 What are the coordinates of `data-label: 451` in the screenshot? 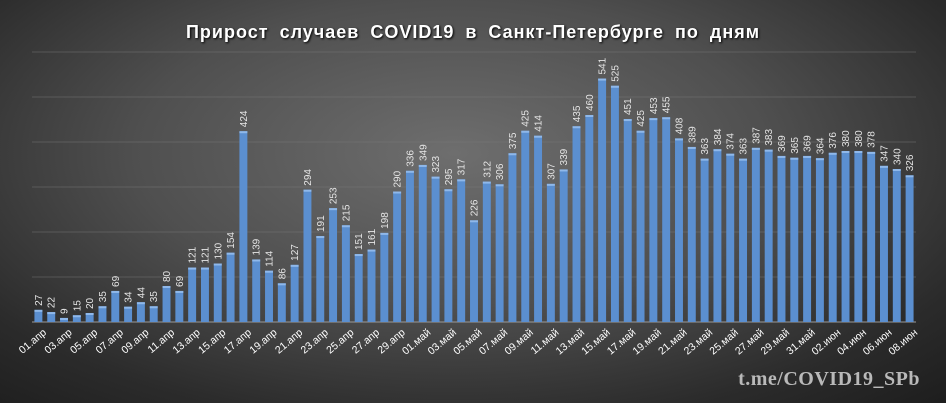 It's located at (628, 106).